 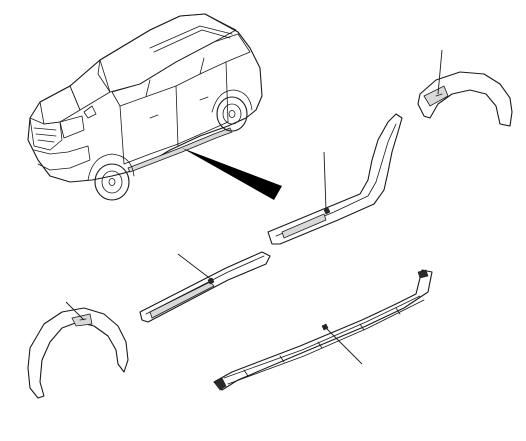 I want to click on rear-door-molding, so click(x=335, y=179).